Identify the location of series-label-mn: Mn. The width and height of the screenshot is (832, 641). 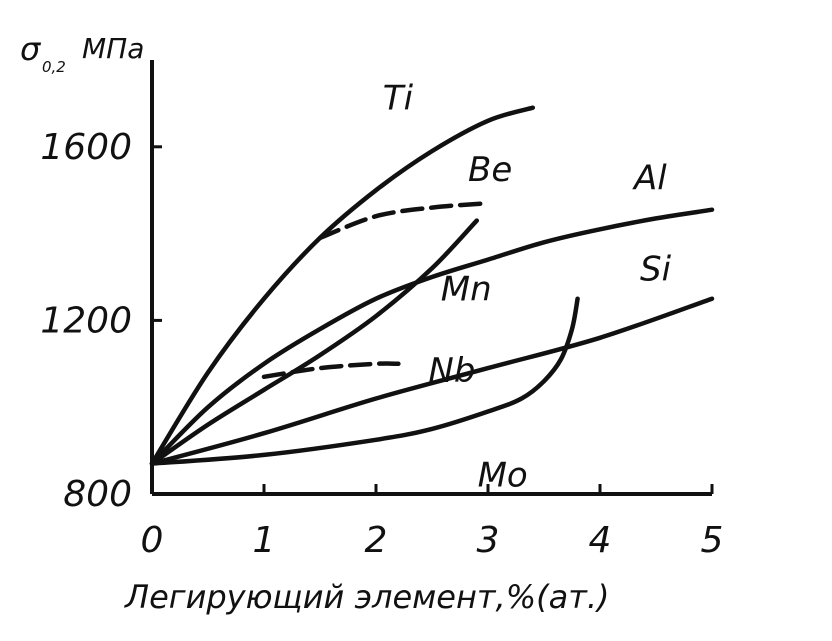
(466, 290).